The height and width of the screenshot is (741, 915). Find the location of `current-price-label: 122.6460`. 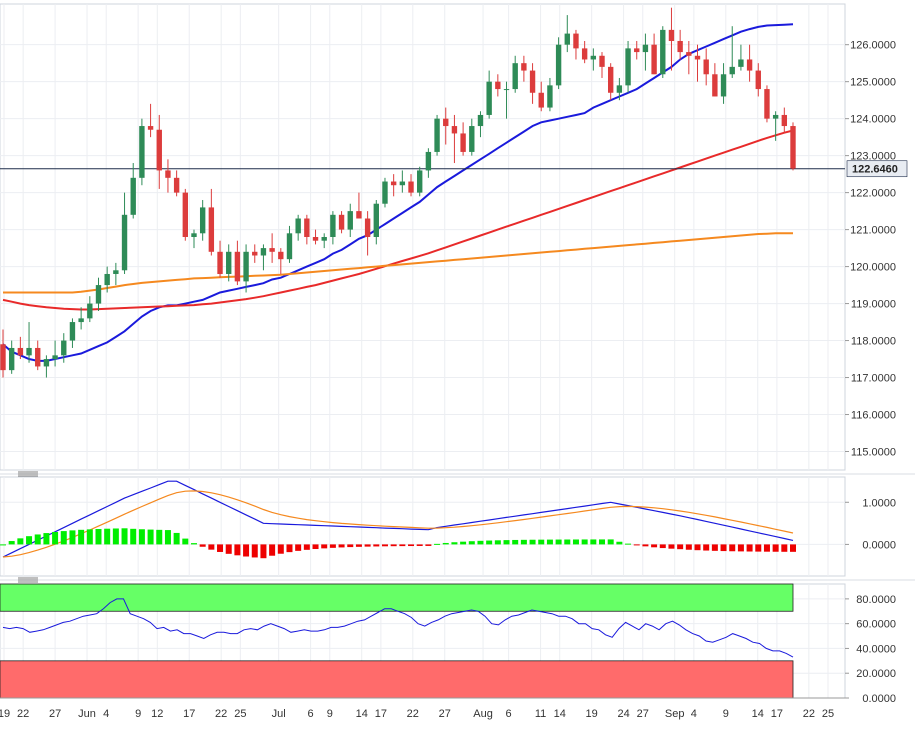

current-price-label: 122.6460 is located at coordinates (875, 170).